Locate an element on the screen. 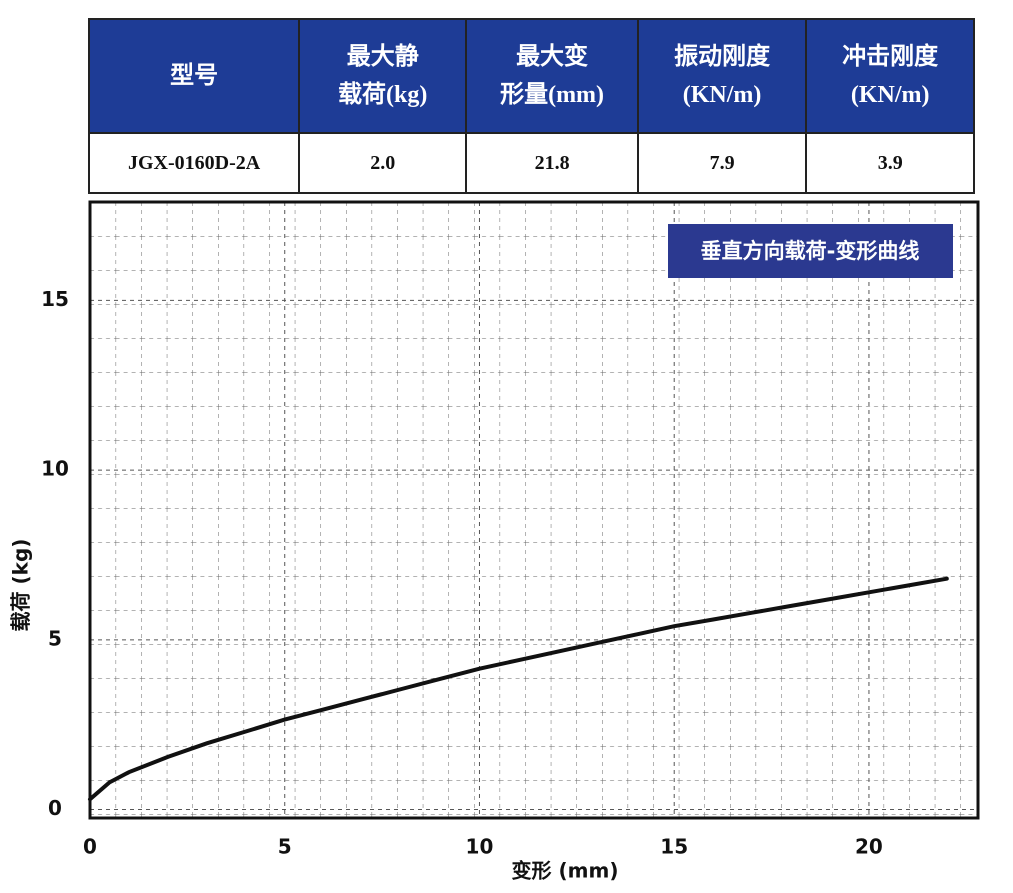  table-body: JGX-0160D-2A 2.0 21.8 7.9 3.9 is located at coordinates (531, 163).